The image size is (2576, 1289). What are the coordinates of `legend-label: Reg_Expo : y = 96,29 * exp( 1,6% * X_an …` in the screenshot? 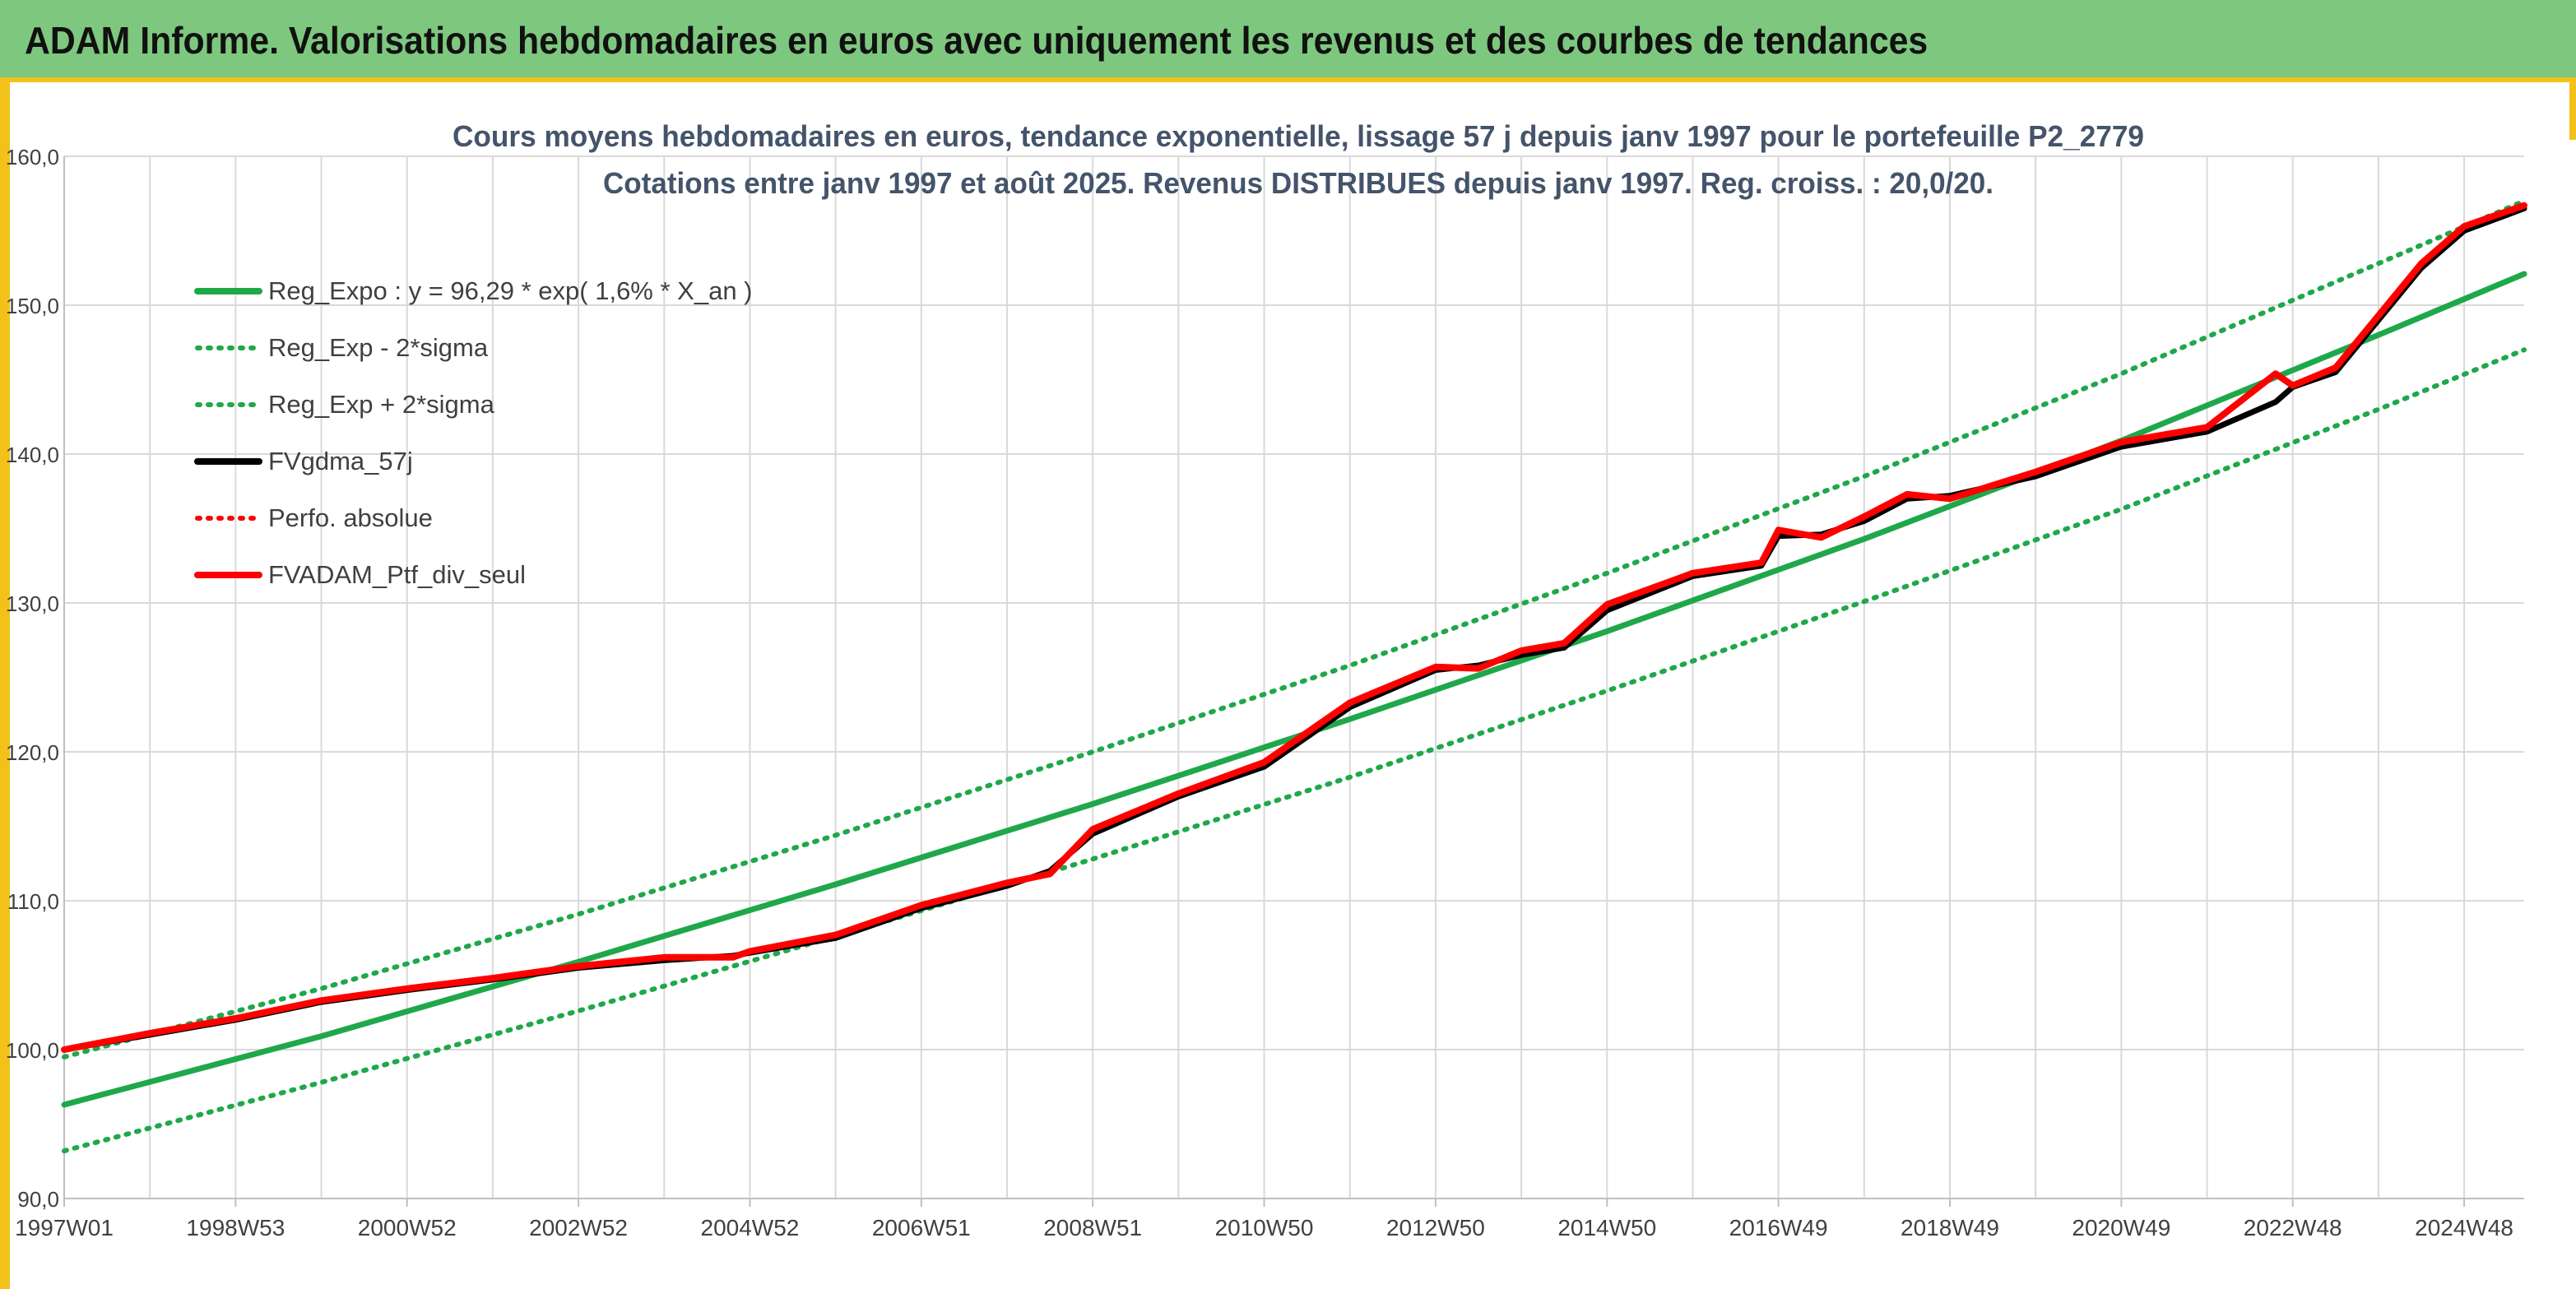 It's located at (510, 290).